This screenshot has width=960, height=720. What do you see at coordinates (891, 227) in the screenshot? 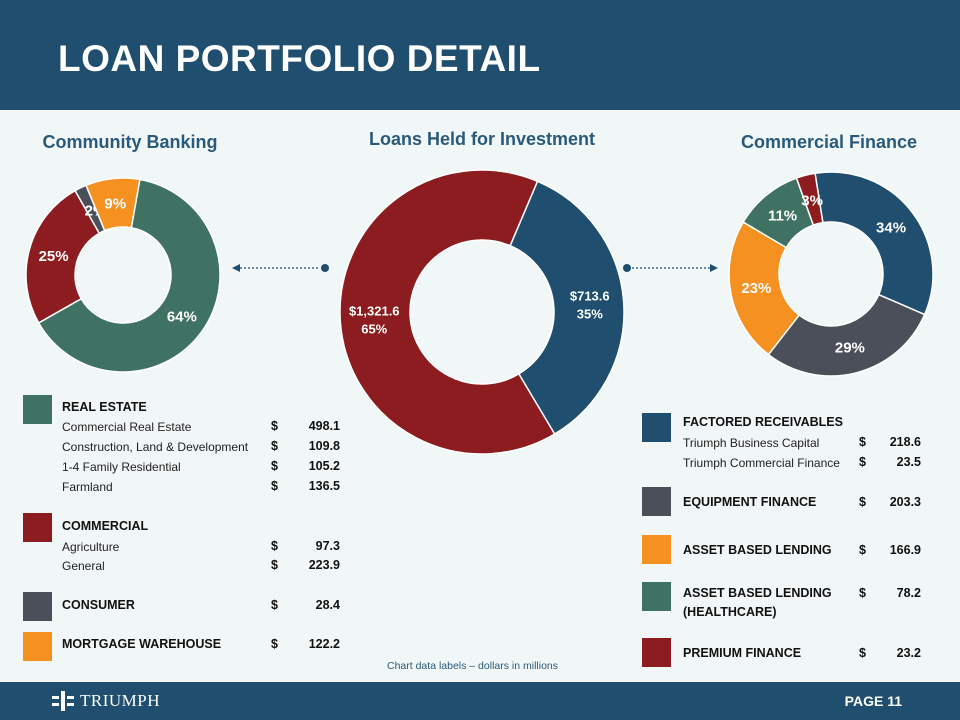
I see `slice-label: 34%` at bounding box center [891, 227].